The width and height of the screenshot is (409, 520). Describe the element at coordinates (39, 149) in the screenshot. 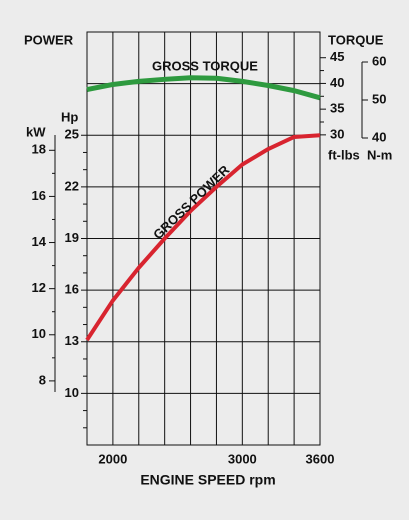

I see `kw-tick-label: 18` at that location.